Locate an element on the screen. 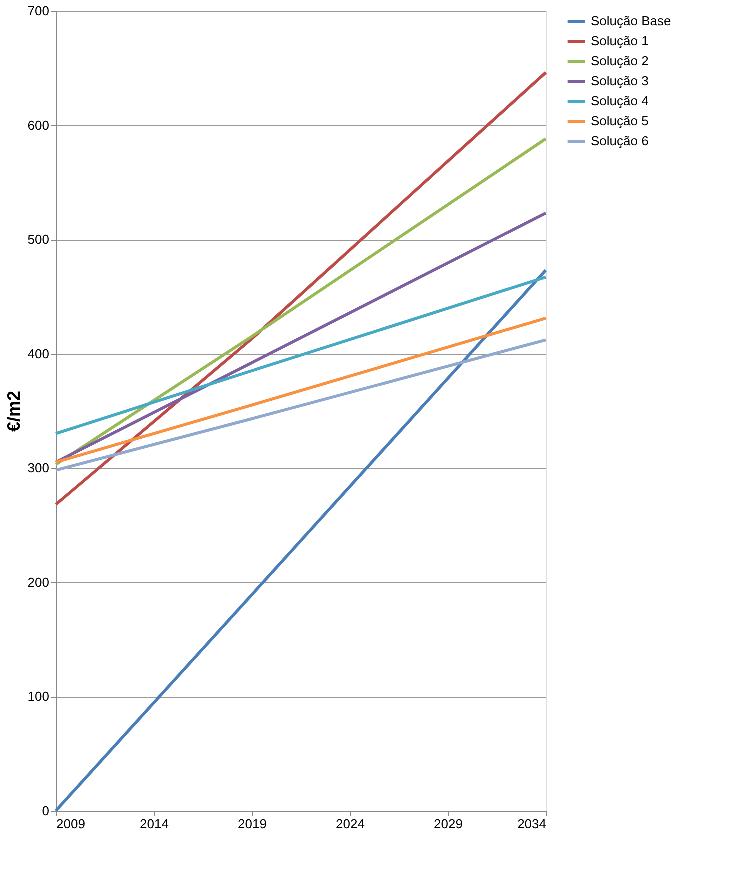 The image size is (754, 870). legend-label: Solução 3 is located at coordinates (620, 81).